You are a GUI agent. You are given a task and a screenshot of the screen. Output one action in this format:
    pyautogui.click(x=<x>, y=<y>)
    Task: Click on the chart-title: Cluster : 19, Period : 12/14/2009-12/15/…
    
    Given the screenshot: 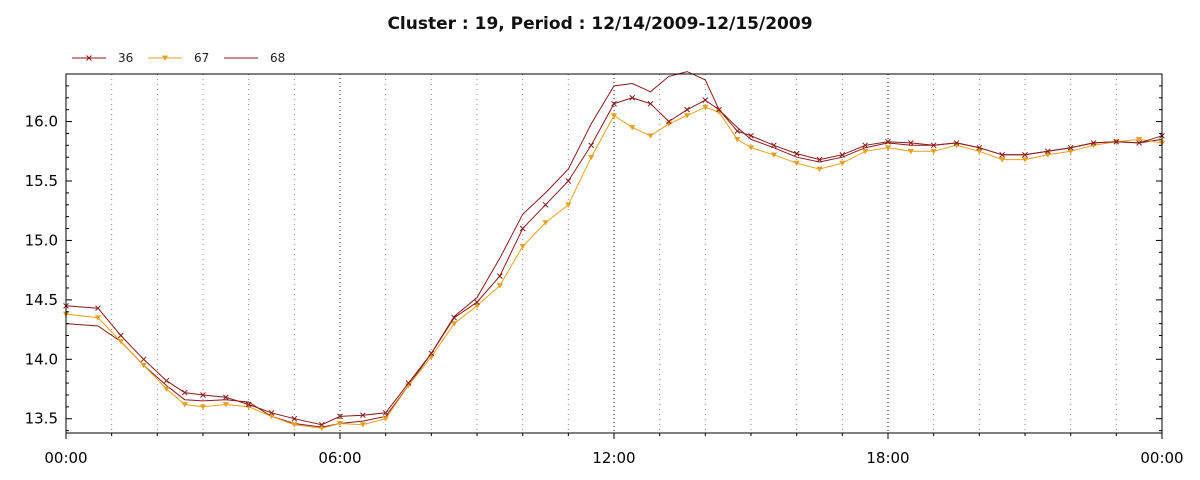 What is the action you would take?
    pyautogui.click(x=600, y=24)
    